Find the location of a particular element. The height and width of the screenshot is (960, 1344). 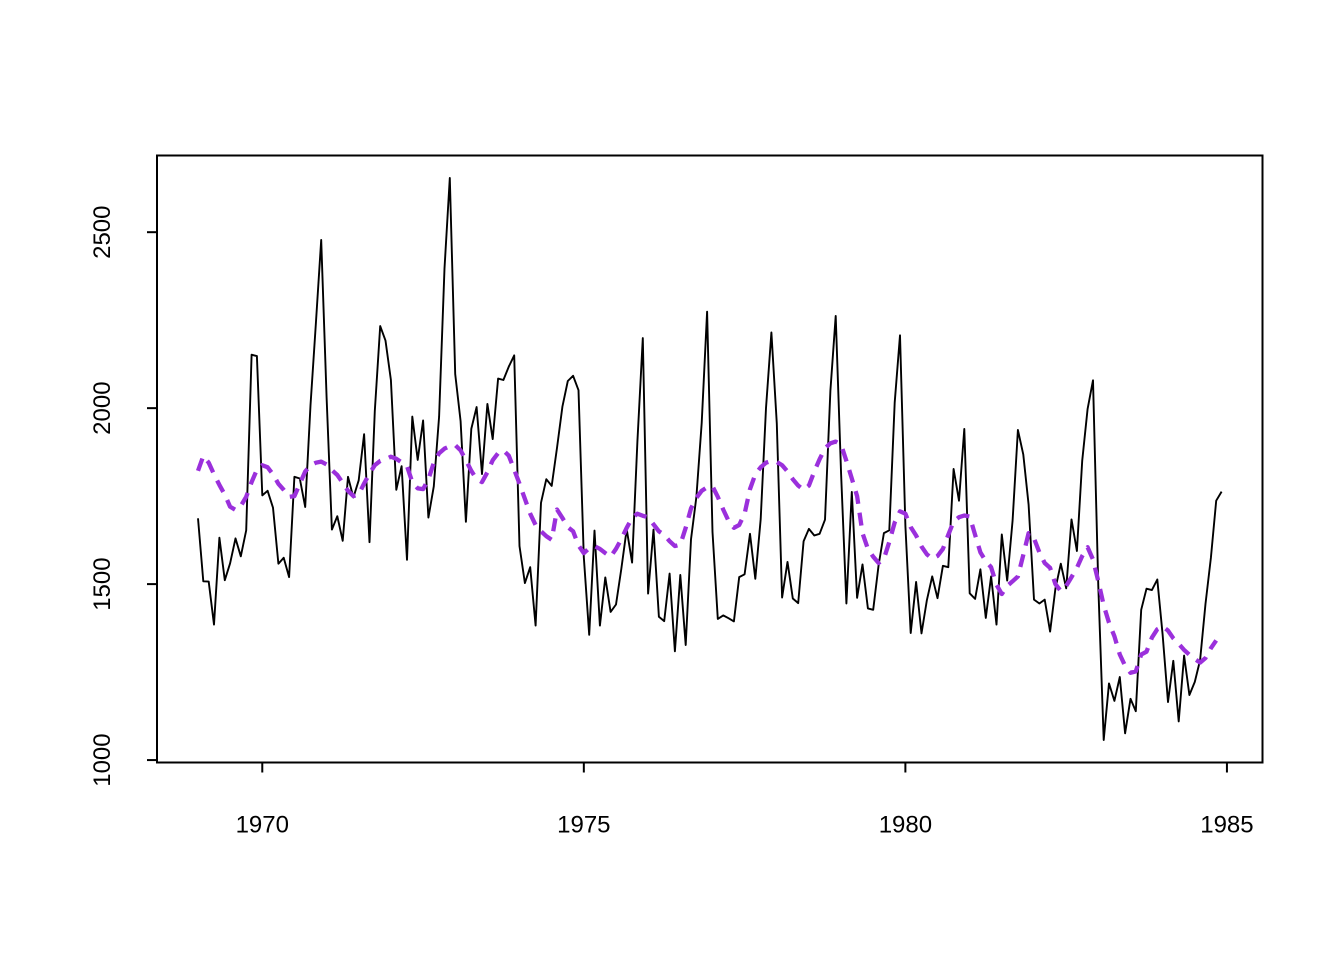

y-tick-label: 1000 is located at coordinates (102, 759).